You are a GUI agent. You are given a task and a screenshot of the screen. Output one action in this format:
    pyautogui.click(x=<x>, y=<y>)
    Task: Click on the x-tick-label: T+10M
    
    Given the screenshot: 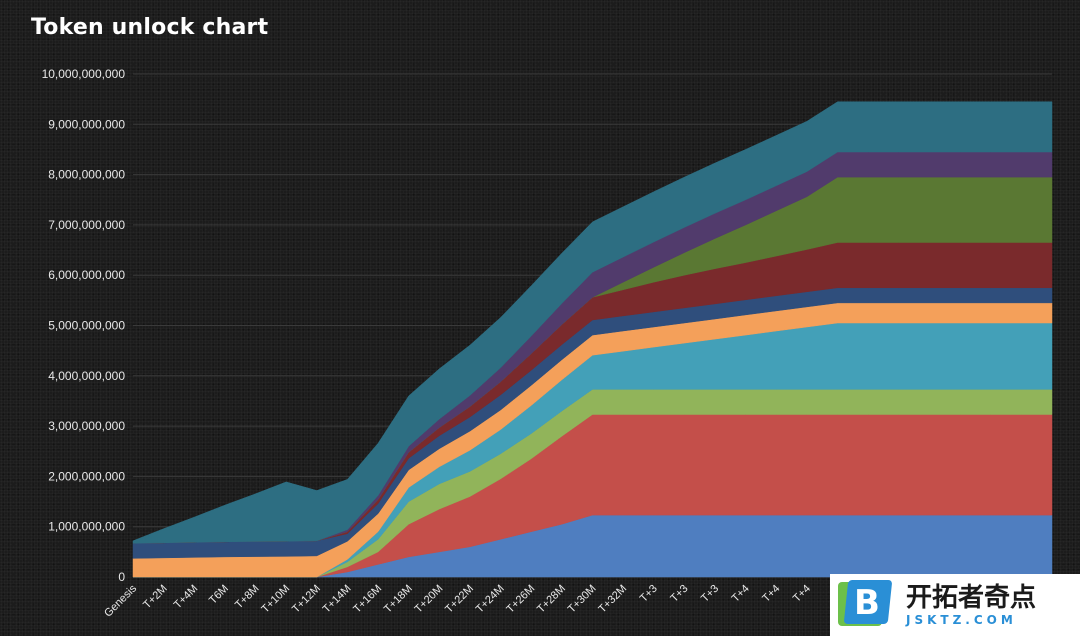 What is the action you would take?
    pyautogui.click(x=275, y=599)
    